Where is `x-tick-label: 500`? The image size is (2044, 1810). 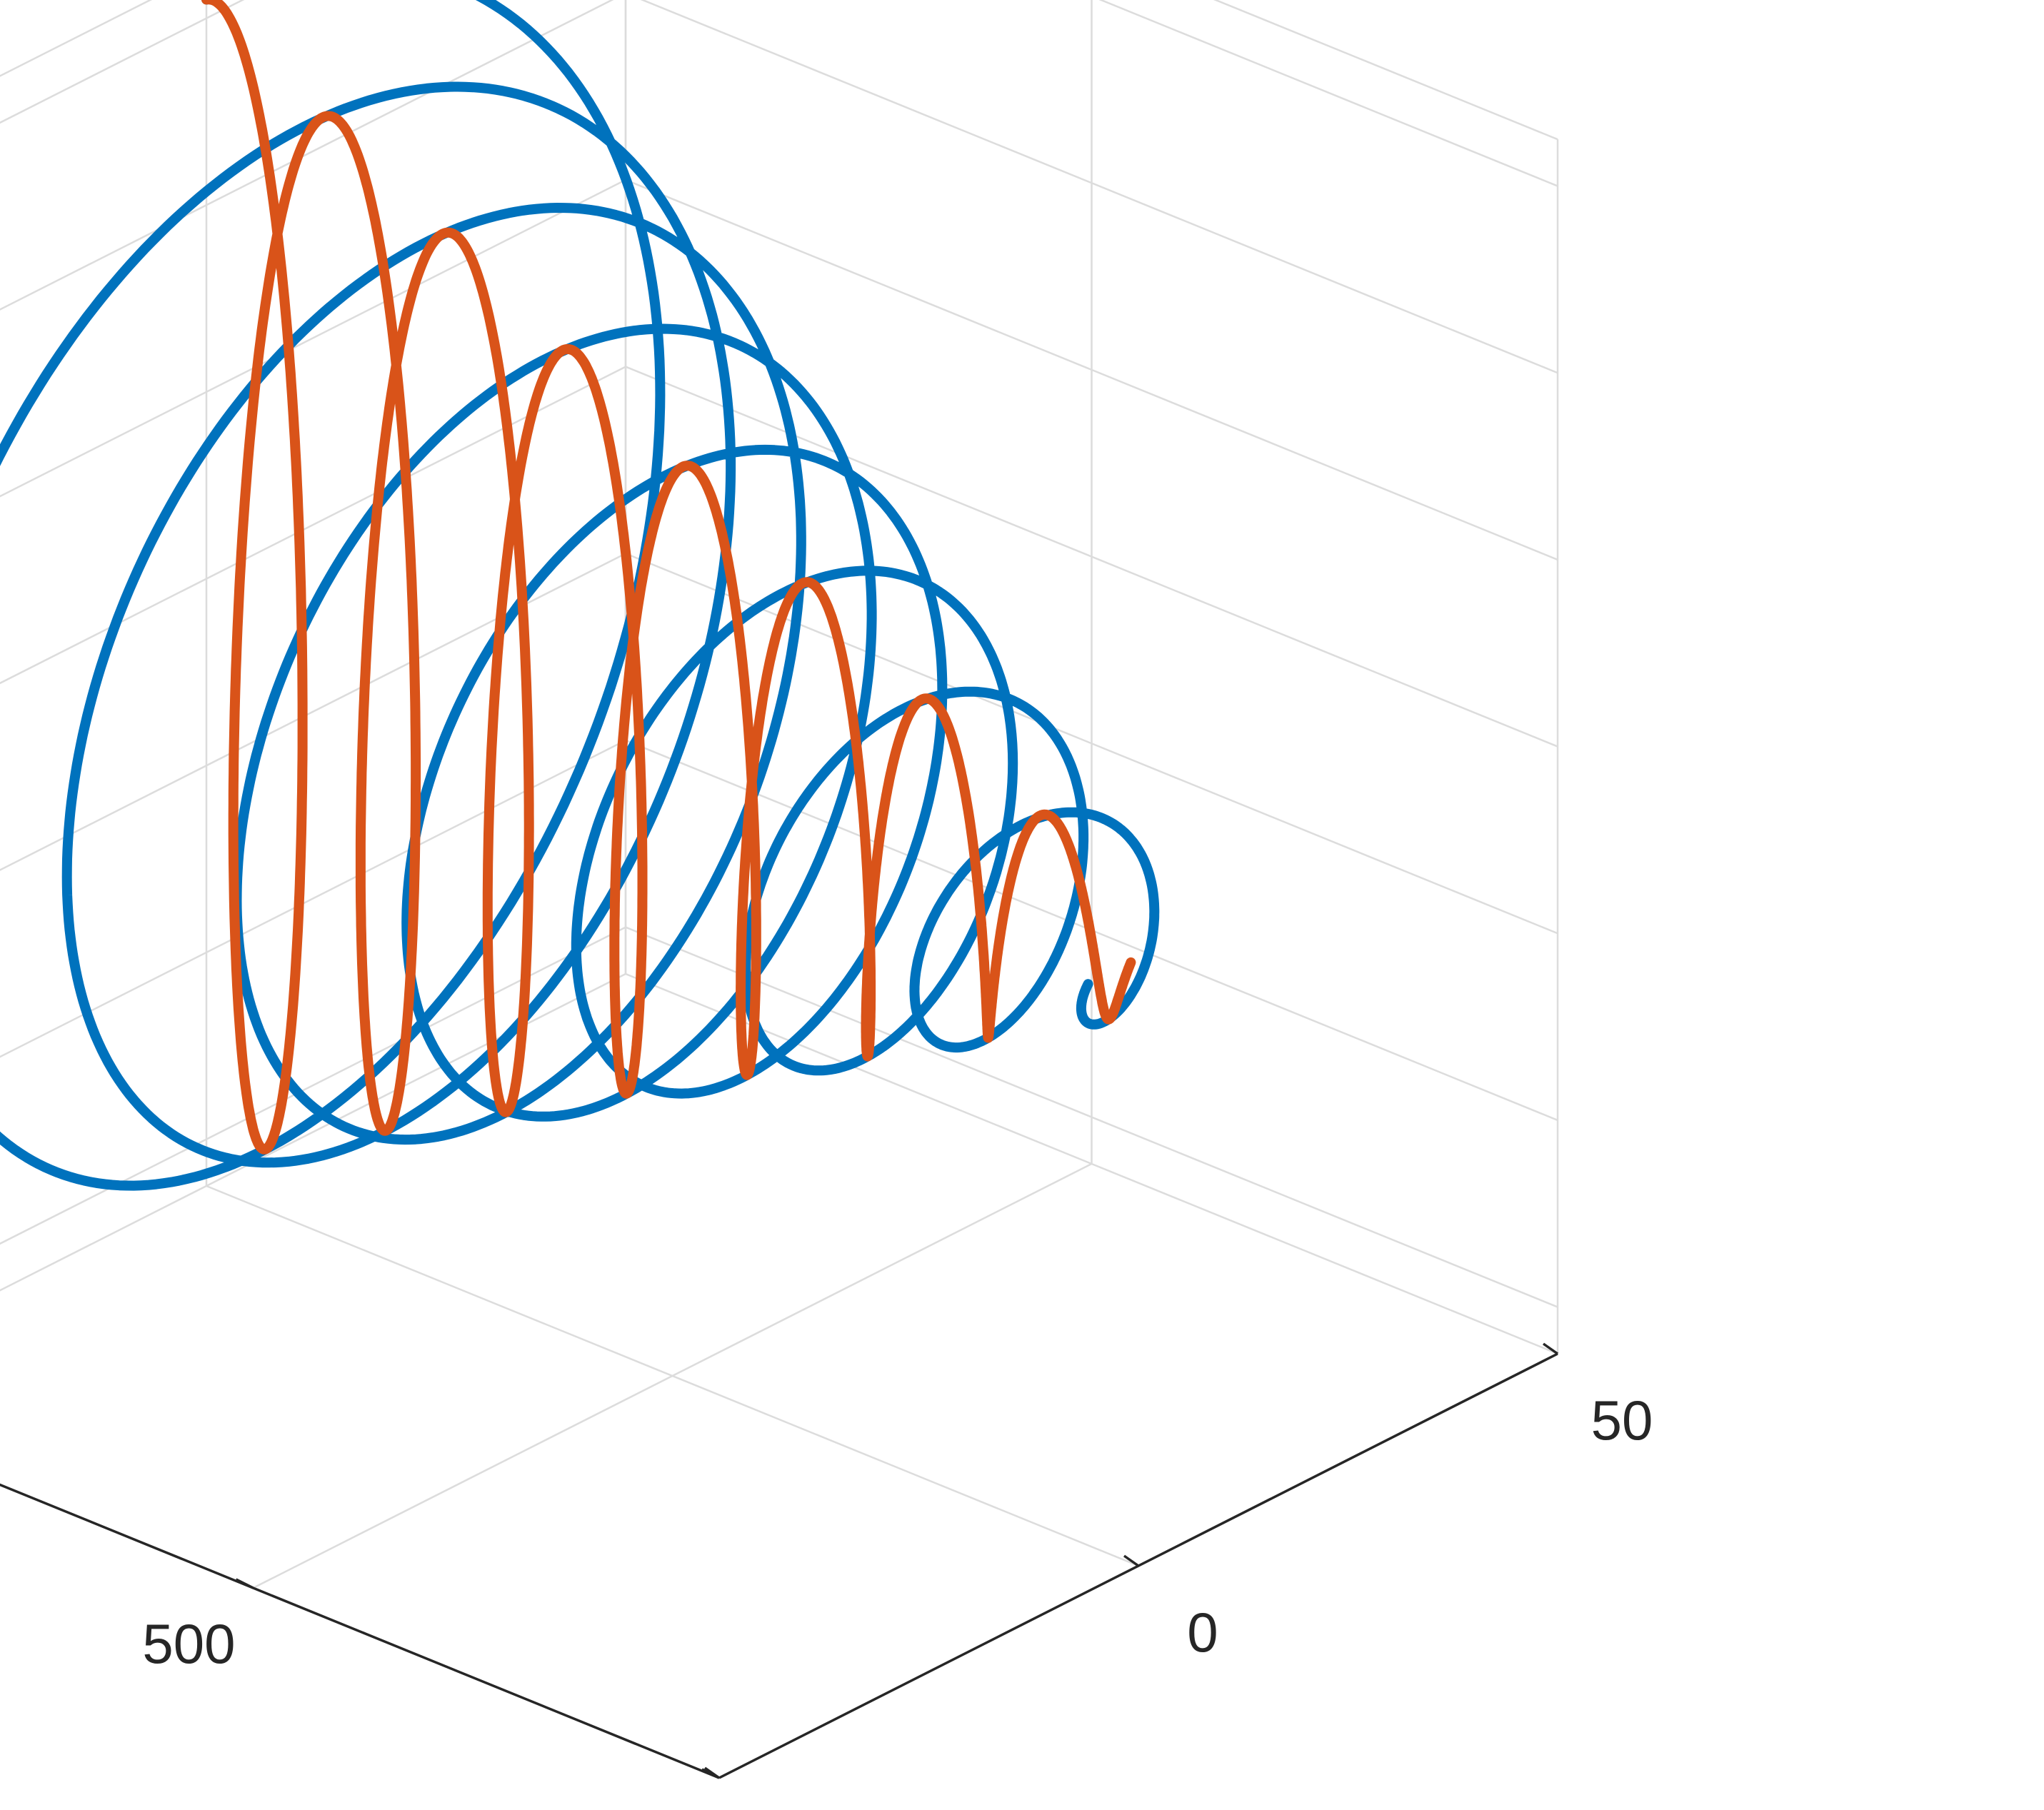 x-tick-label: 500 is located at coordinates (188, 1644).